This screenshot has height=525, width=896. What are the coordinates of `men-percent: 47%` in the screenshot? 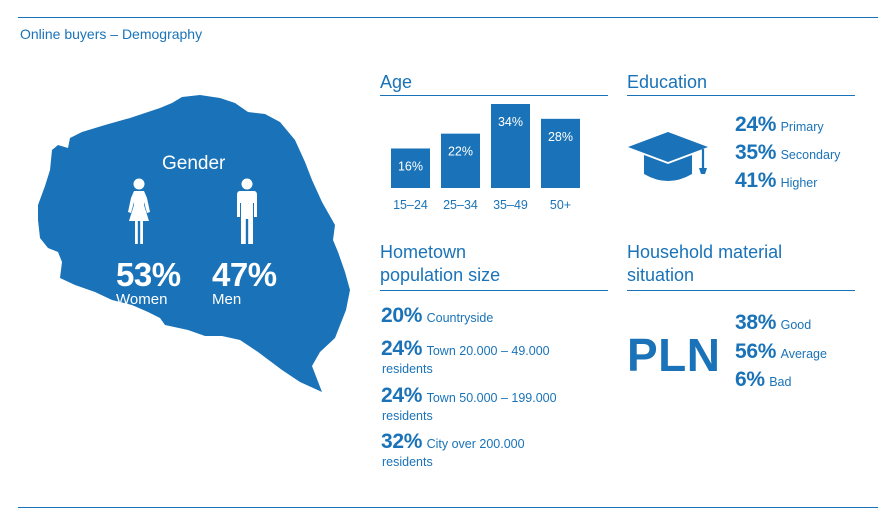 It's located at (244, 274).